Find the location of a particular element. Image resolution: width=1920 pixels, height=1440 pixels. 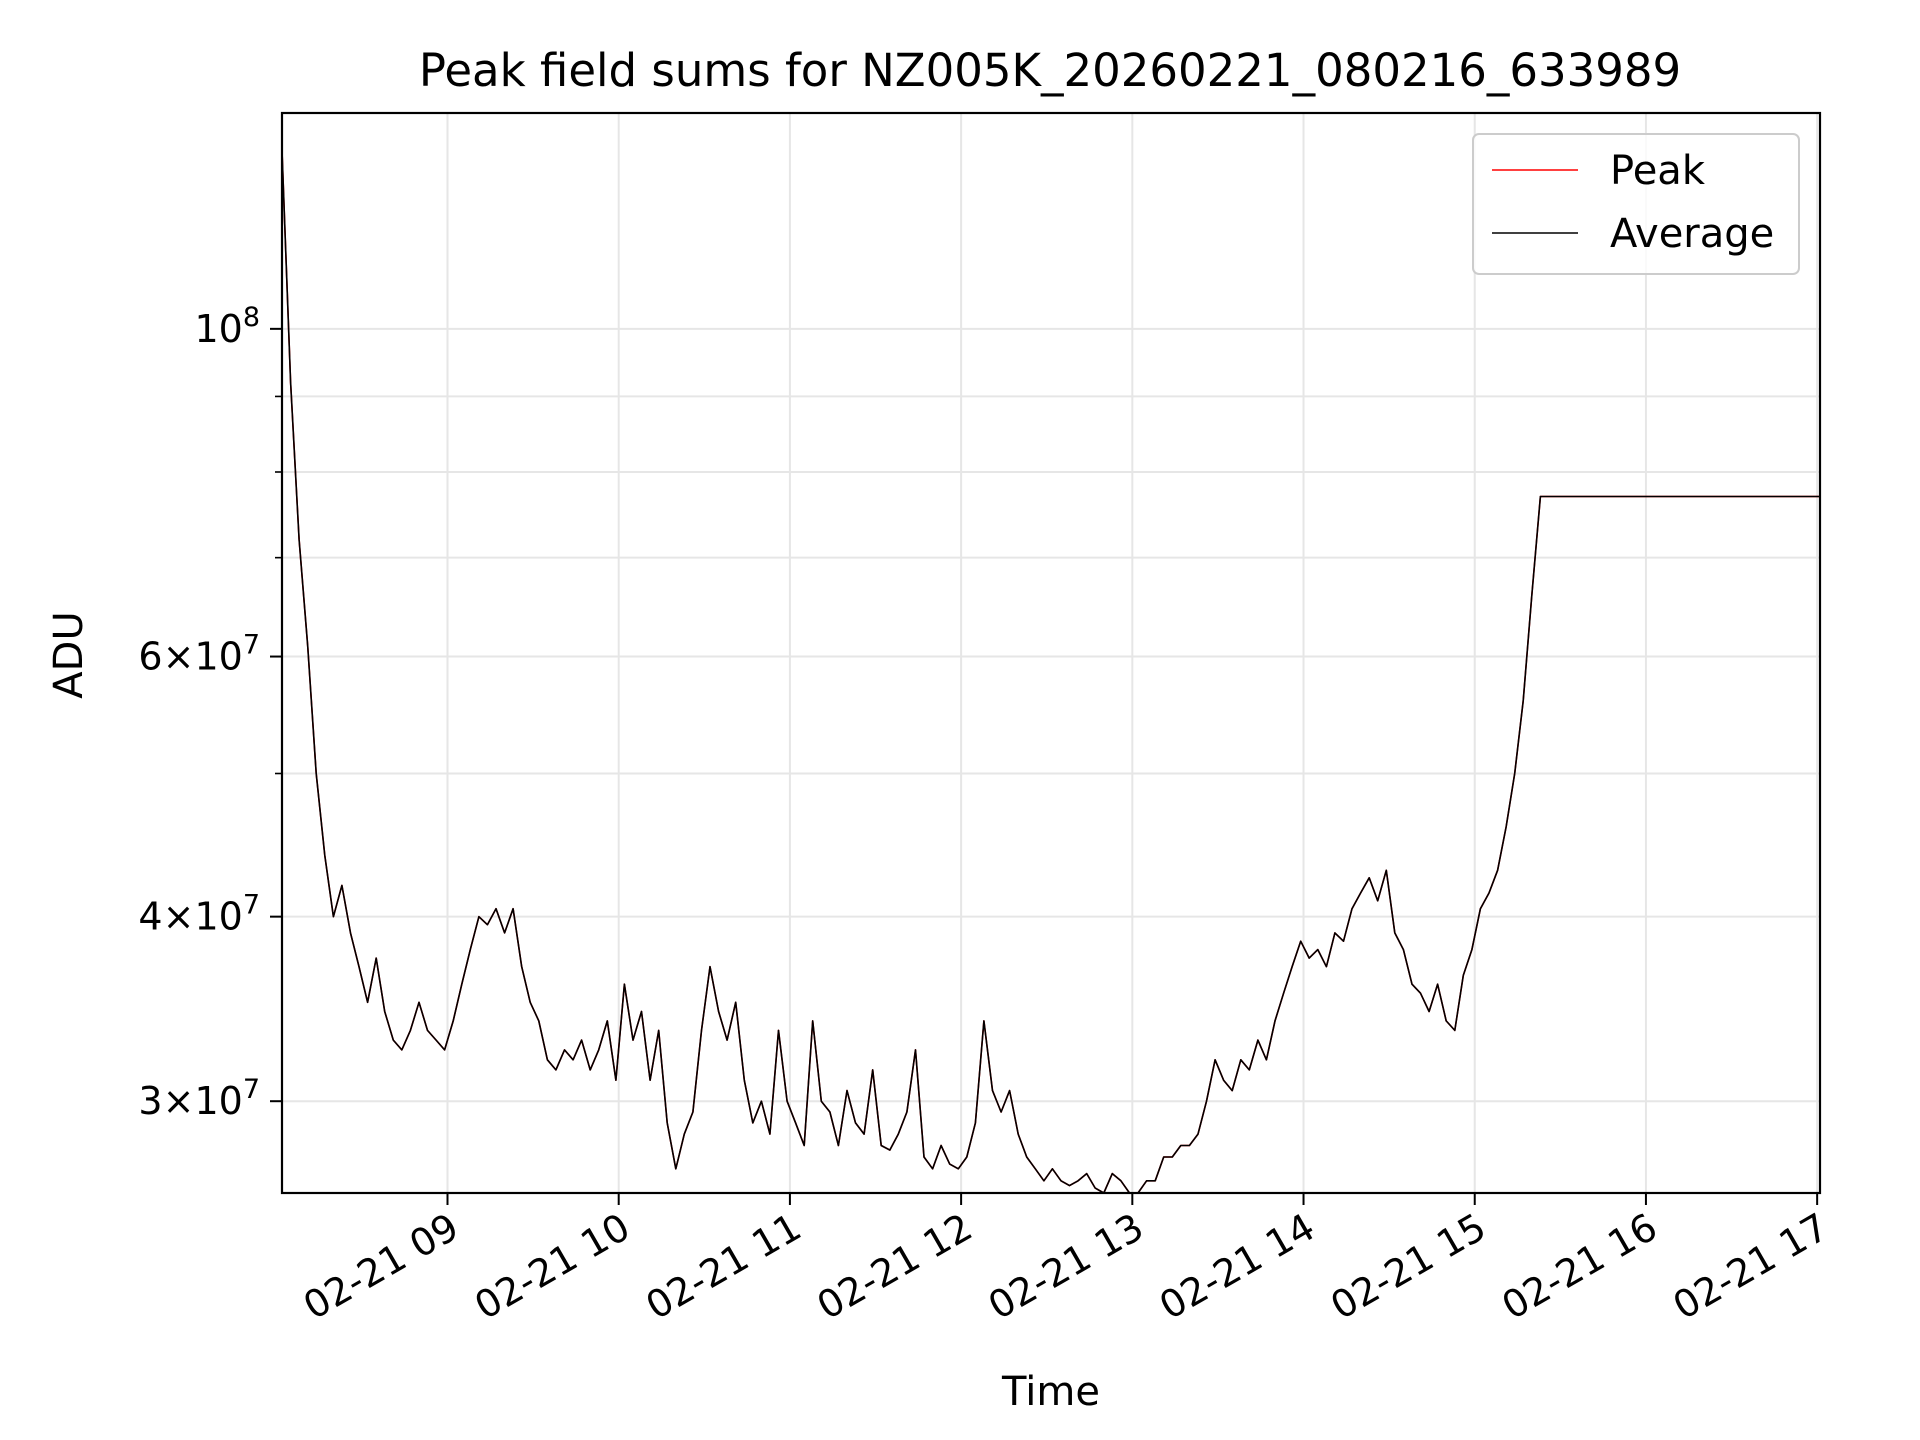

x-axis-label: Time is located at coordinates (1050, 1392).